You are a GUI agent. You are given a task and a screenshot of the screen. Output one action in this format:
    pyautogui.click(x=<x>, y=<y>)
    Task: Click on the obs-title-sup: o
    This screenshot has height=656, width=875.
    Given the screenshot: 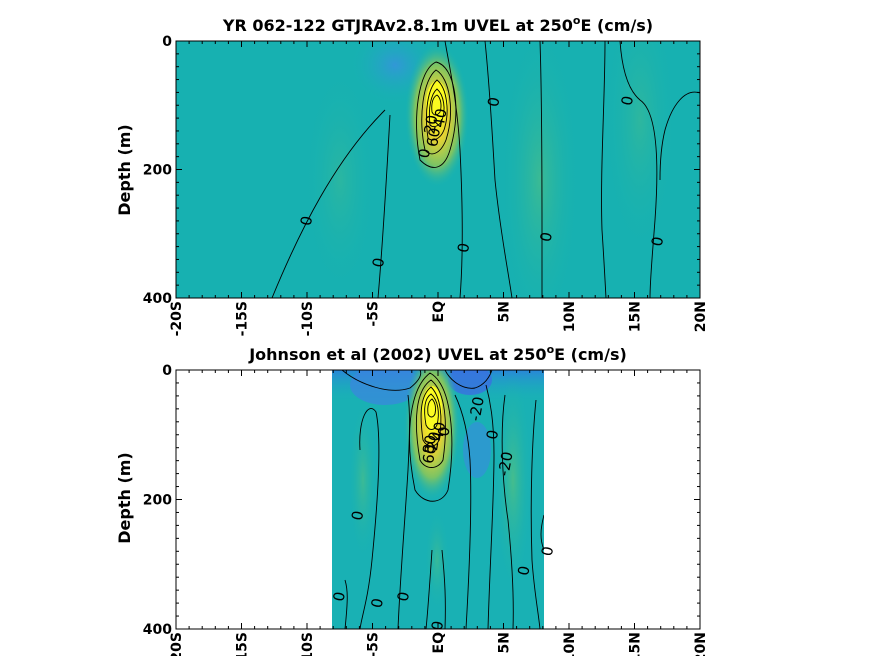 What is the action you would take?
    pyautogui.click(x=551, y=349)
    